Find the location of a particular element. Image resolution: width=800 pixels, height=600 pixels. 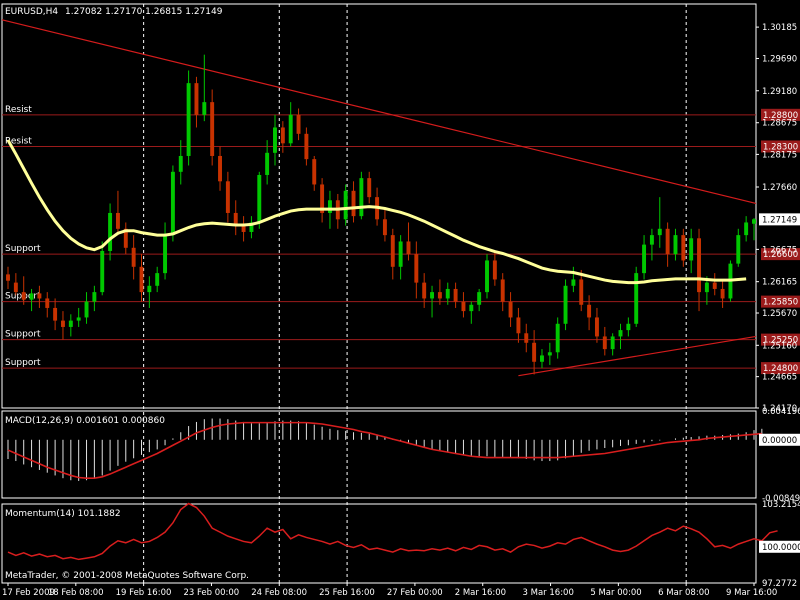

level-label-2: Support is located at coordinates (23, 249).